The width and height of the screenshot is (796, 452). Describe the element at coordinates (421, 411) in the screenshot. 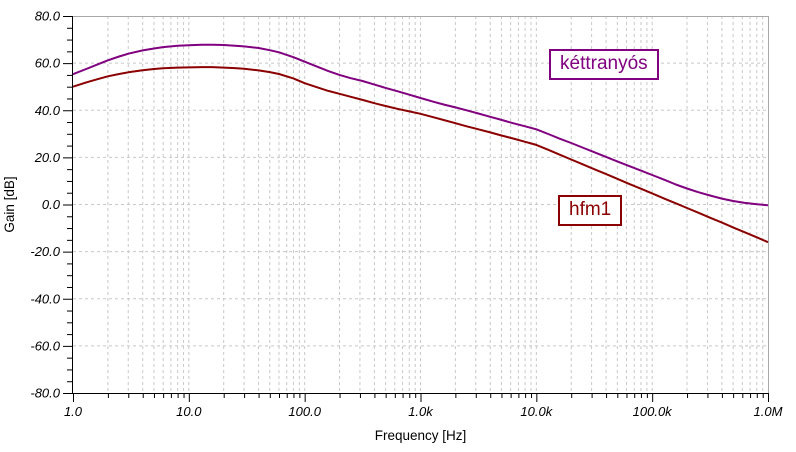

I see `x-tick-label: 1.0k` at that location.